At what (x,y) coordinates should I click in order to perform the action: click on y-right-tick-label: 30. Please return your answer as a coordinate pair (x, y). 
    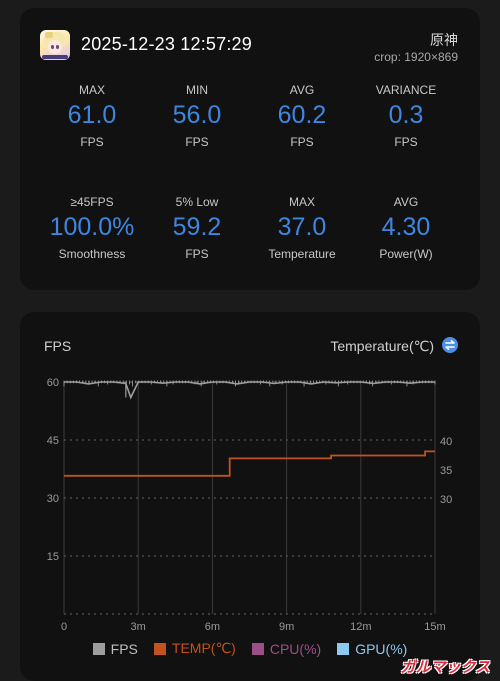
    Looking at the image, I should click on (446, 500).